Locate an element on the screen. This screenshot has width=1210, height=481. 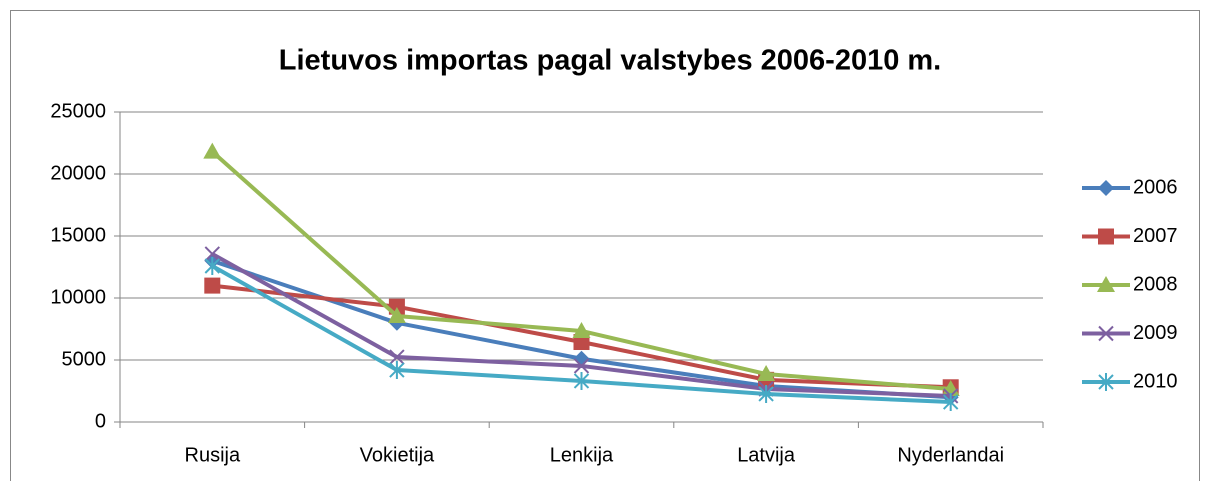
legend-label: 2010 is located at coordinates (1155, 381).